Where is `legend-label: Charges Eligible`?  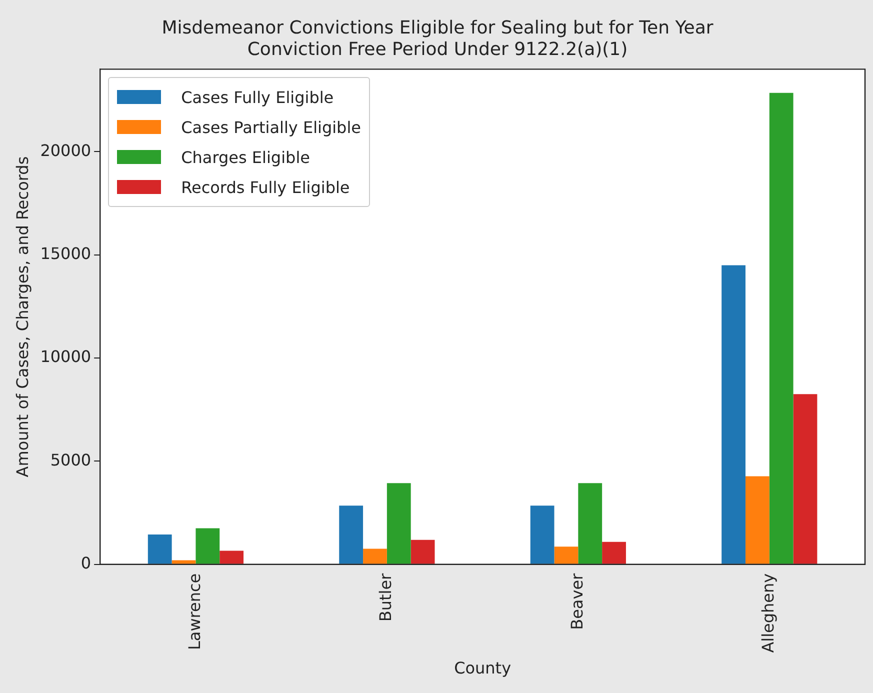
legend-label: Charges Eligible is located at coordinates (245, 157).